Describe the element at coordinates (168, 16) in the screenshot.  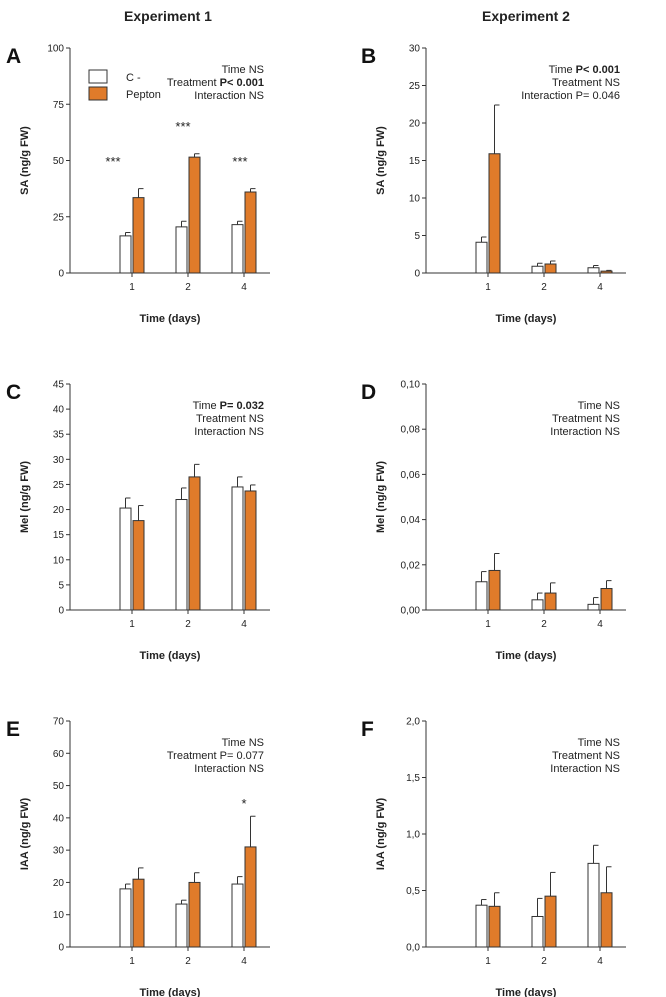
I see `column-title-experiment-1: Experiment 1` at that location.